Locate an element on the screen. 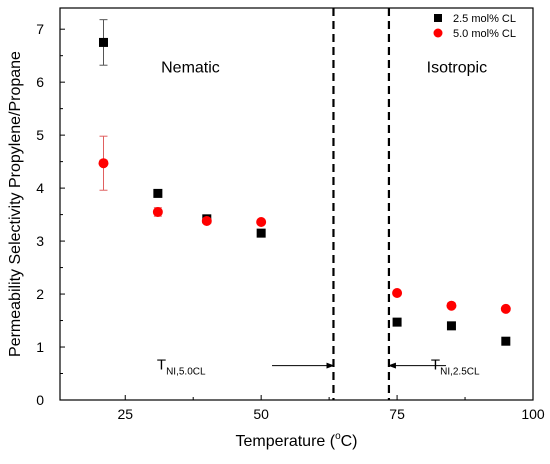 The image size is (550, 464). vertical-lines-layer is located at coordinates (361, 204).